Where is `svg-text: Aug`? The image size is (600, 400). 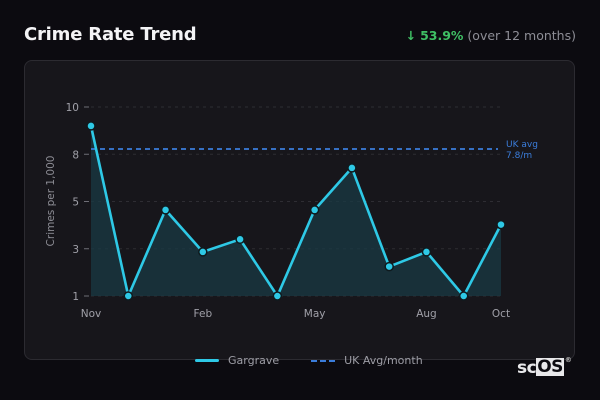 svg-text: Aug is located at coordinates (426, 314).